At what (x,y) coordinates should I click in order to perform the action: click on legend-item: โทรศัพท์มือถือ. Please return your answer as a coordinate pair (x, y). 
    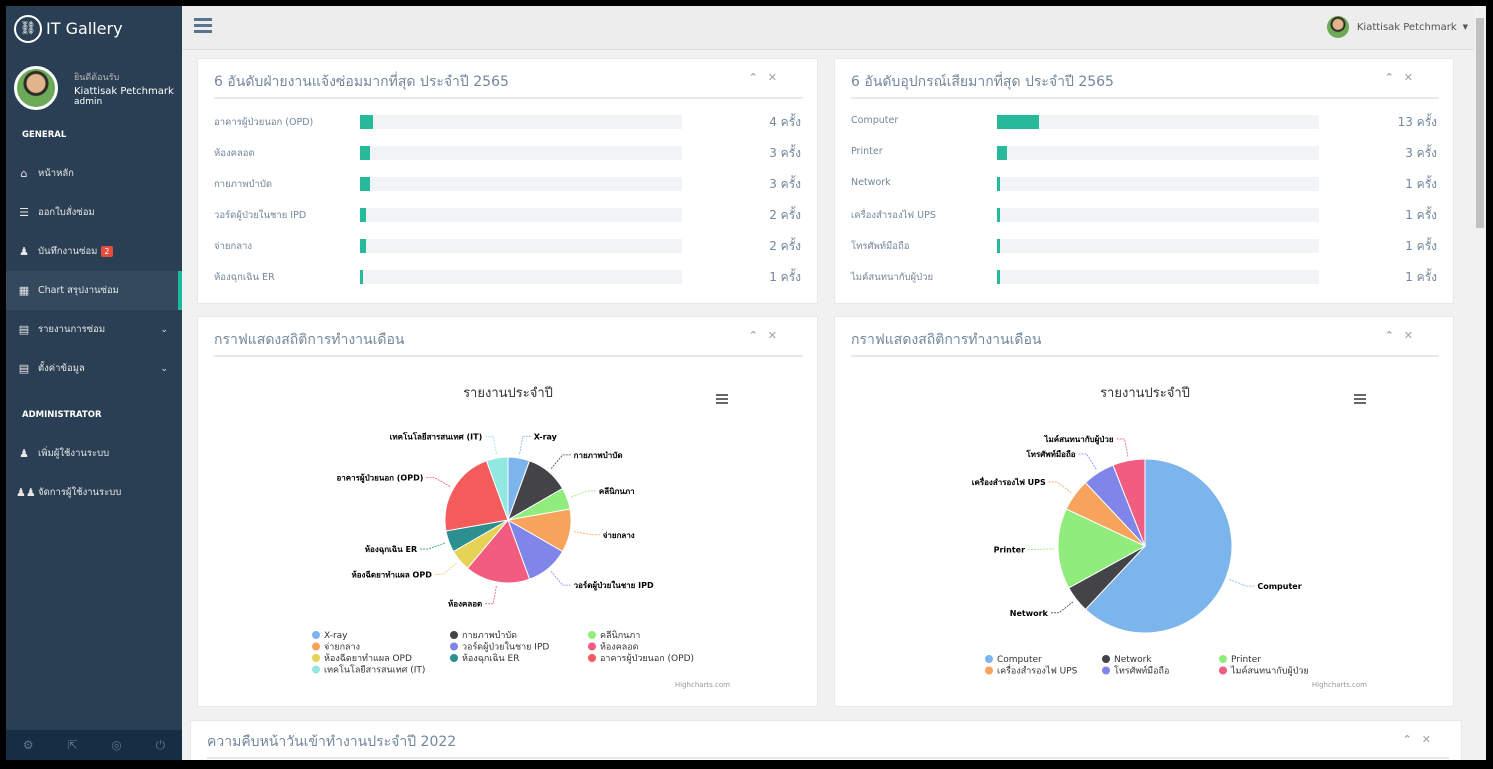
    Looking at the image, I should click on (1135, 671).